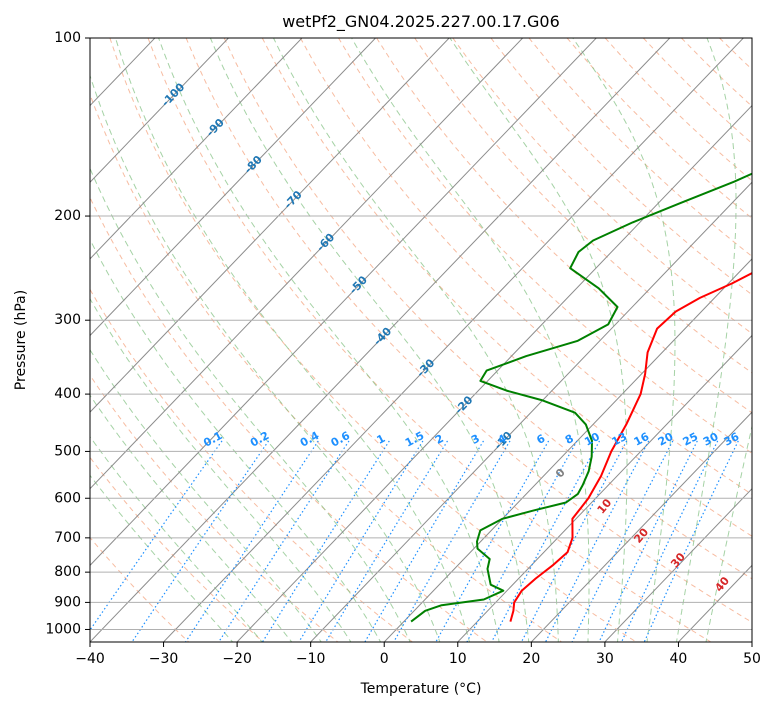 This screenshot has width=775, height=708. I want to click on mixing-ratio-label: 36, so click(732, 439).